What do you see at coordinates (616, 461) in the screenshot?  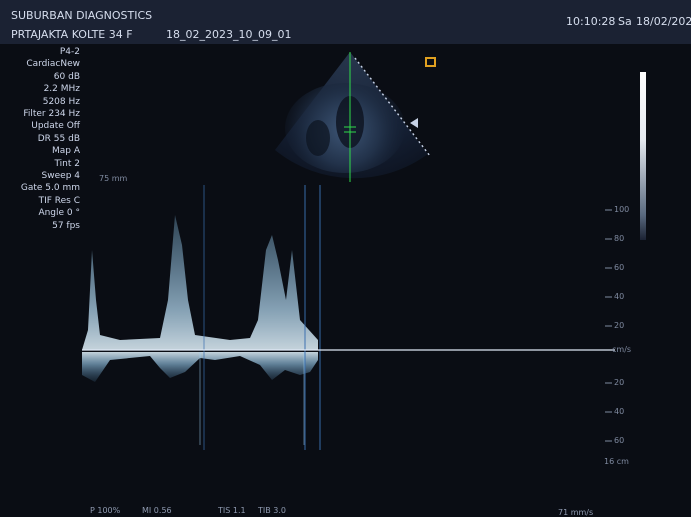 I see `depth-label: 16 cm` at bounding box center [616, 461].